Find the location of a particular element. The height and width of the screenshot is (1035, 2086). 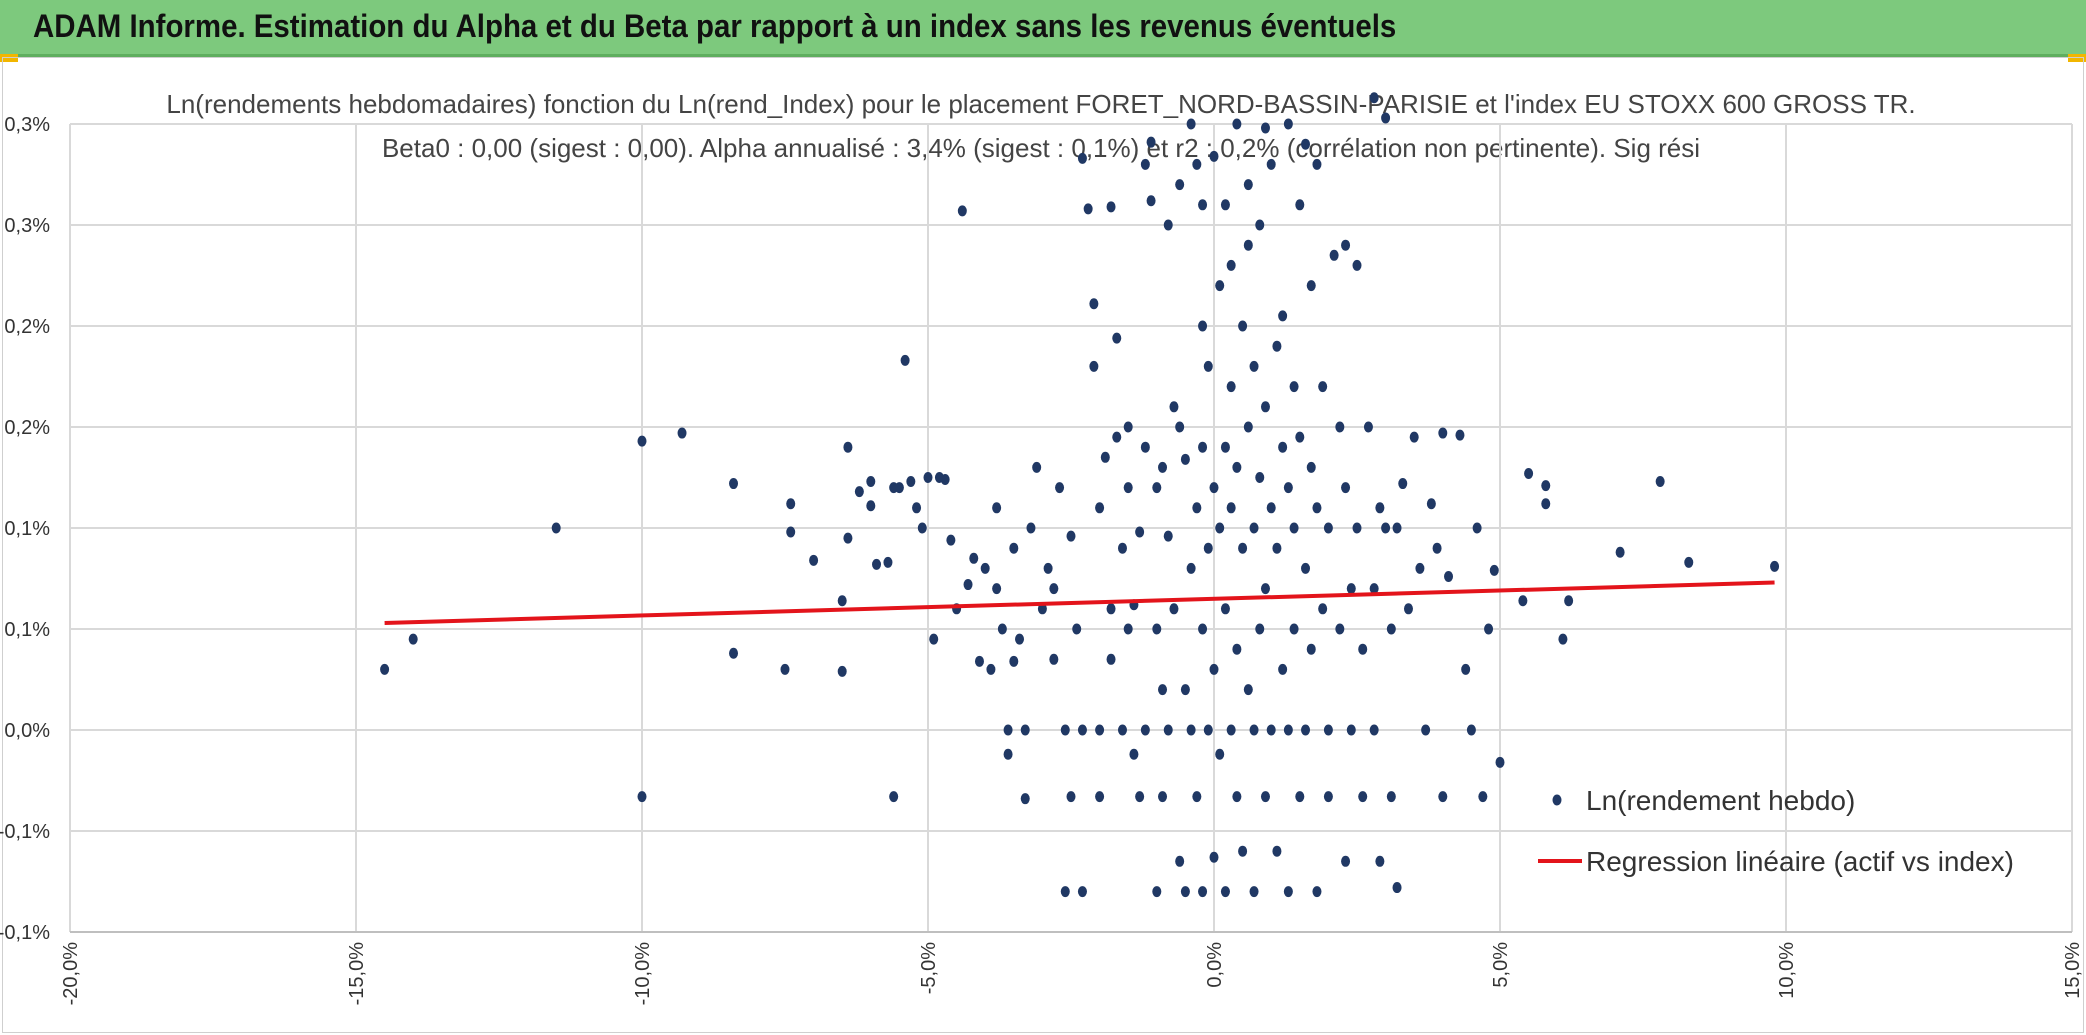

x-tick-label: -5,0% is located at coordinates (929, 968).